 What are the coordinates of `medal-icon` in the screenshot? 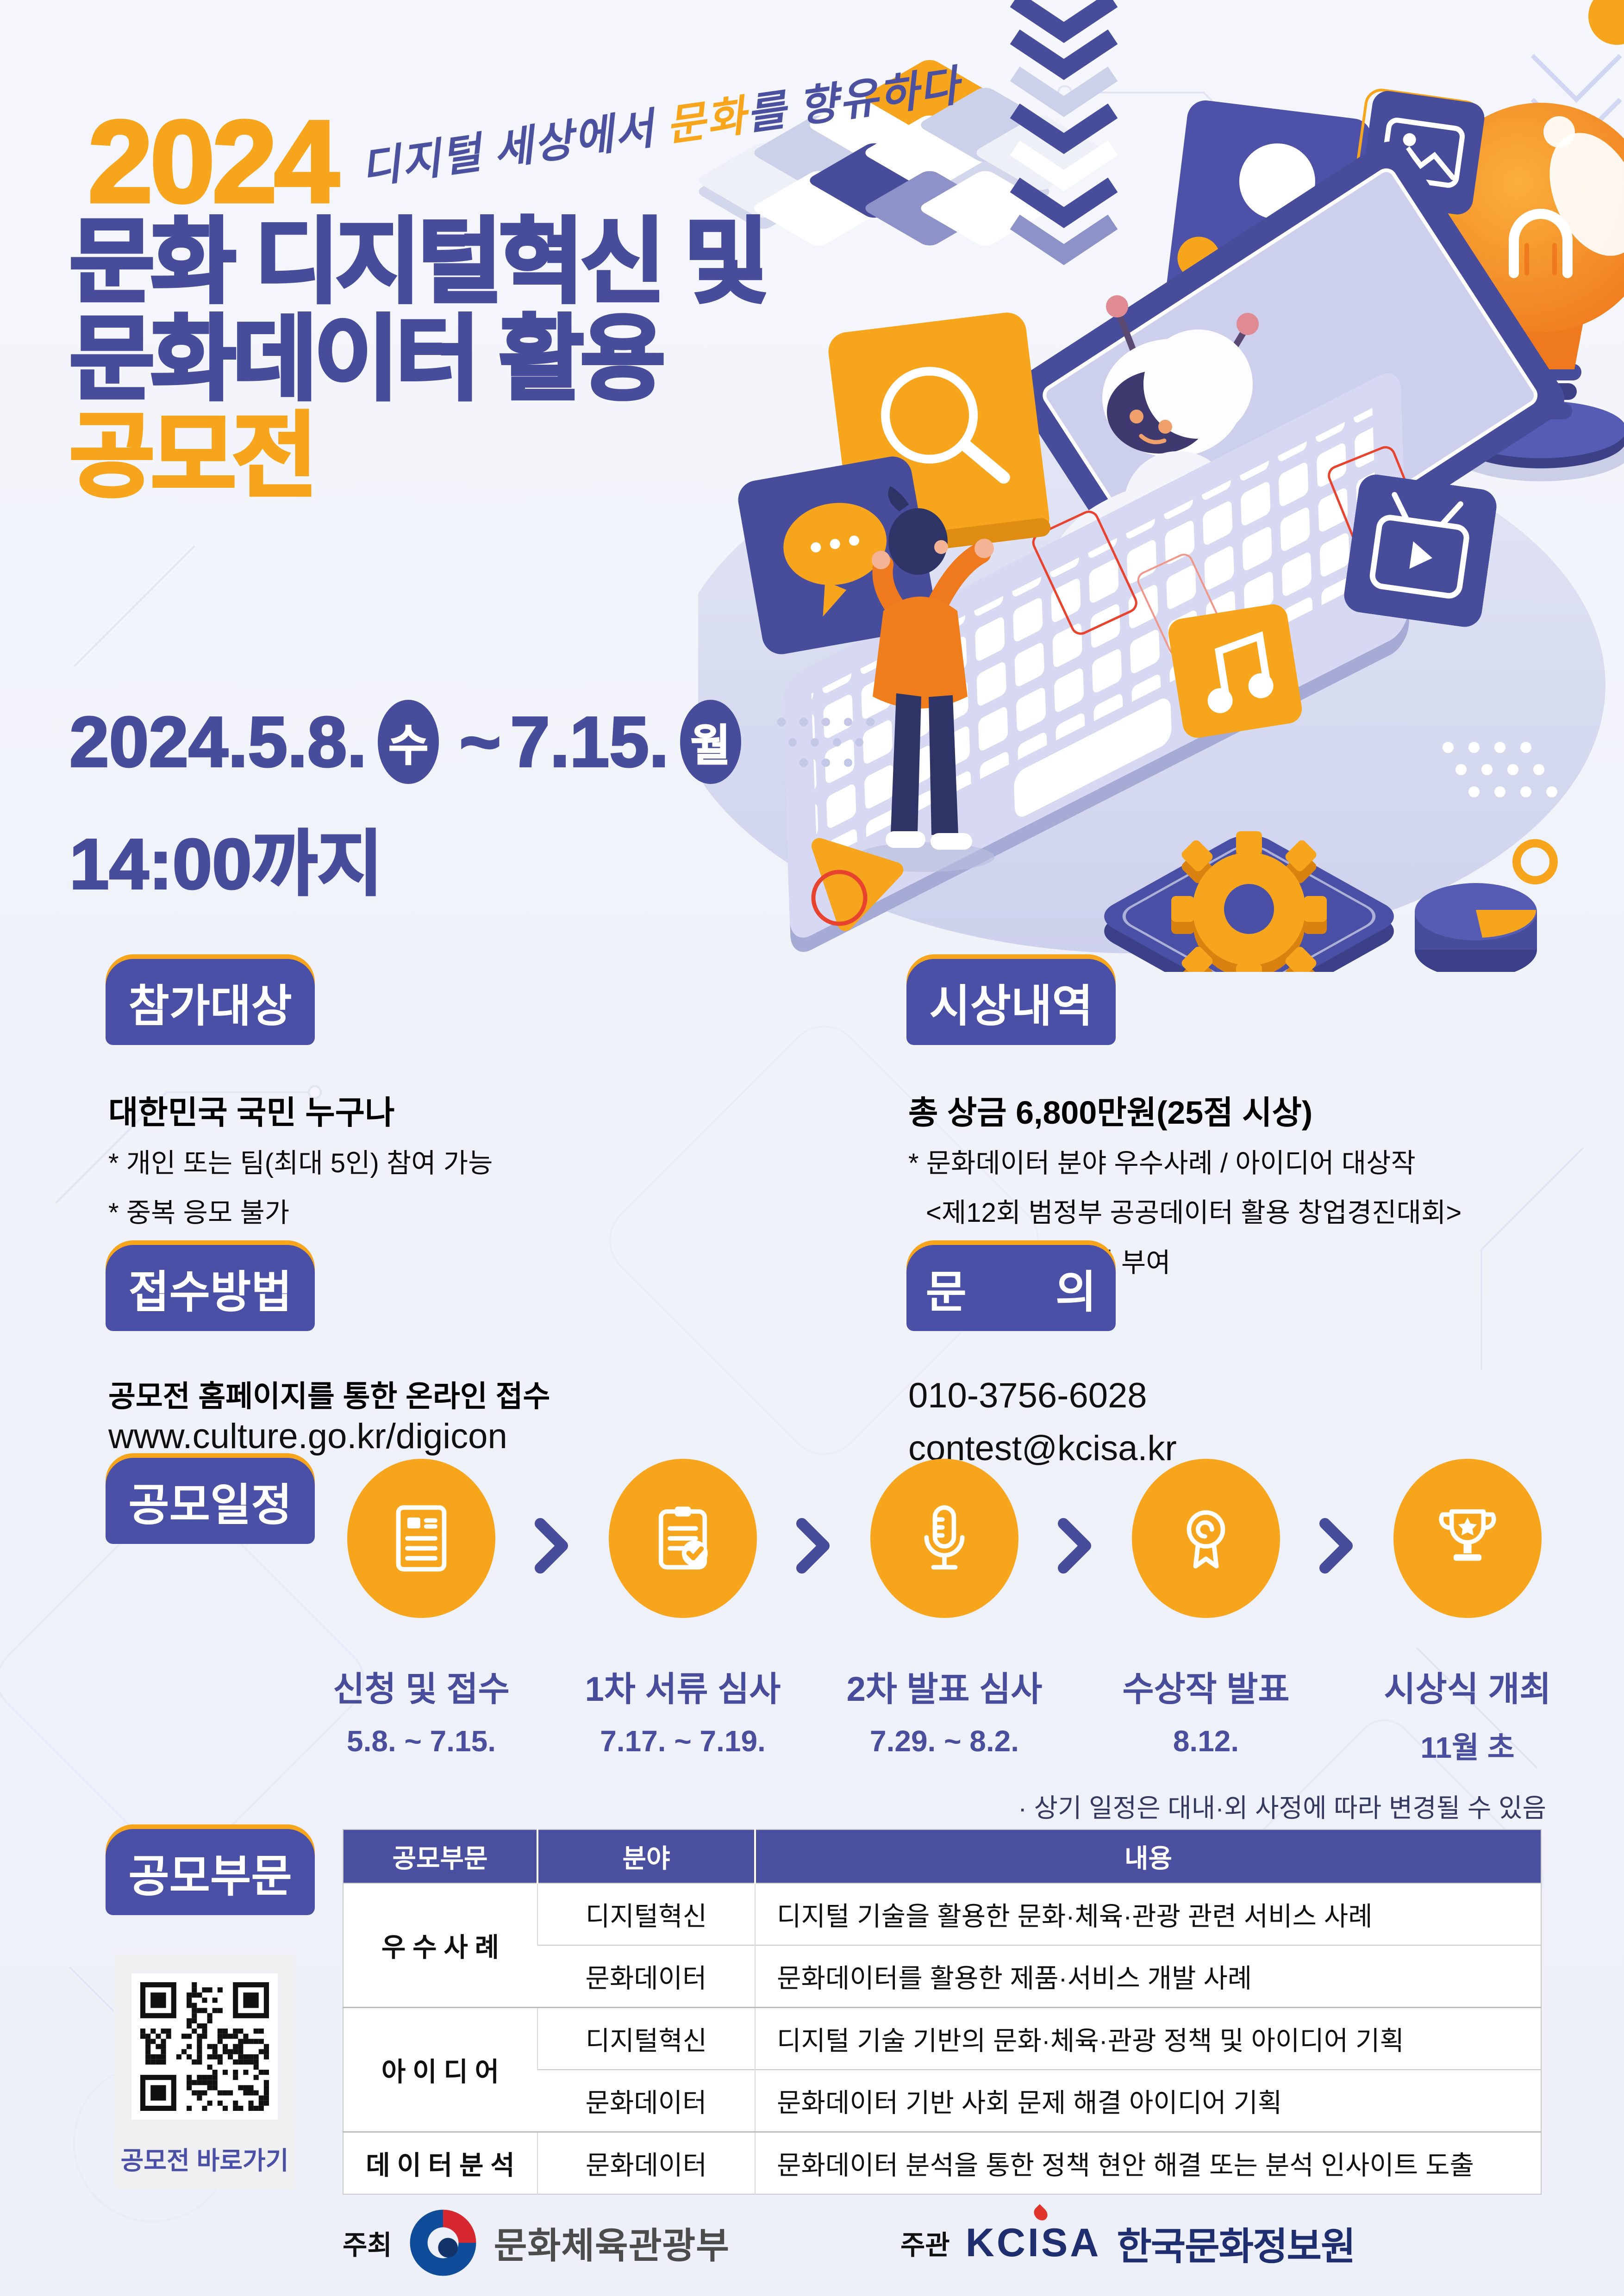 It's located at (1206, 1539).